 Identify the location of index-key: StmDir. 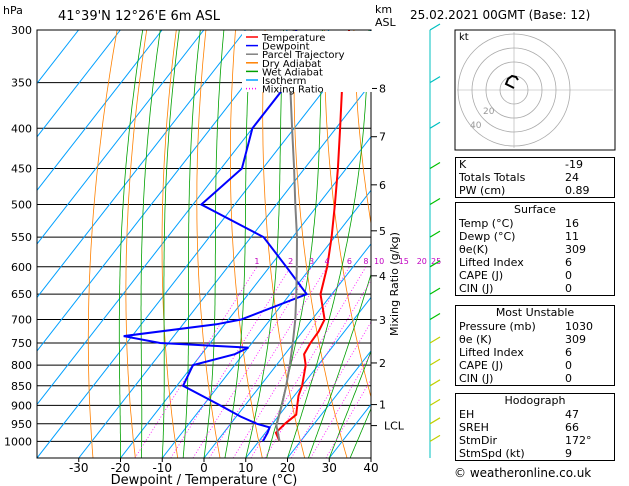
(478, 440).